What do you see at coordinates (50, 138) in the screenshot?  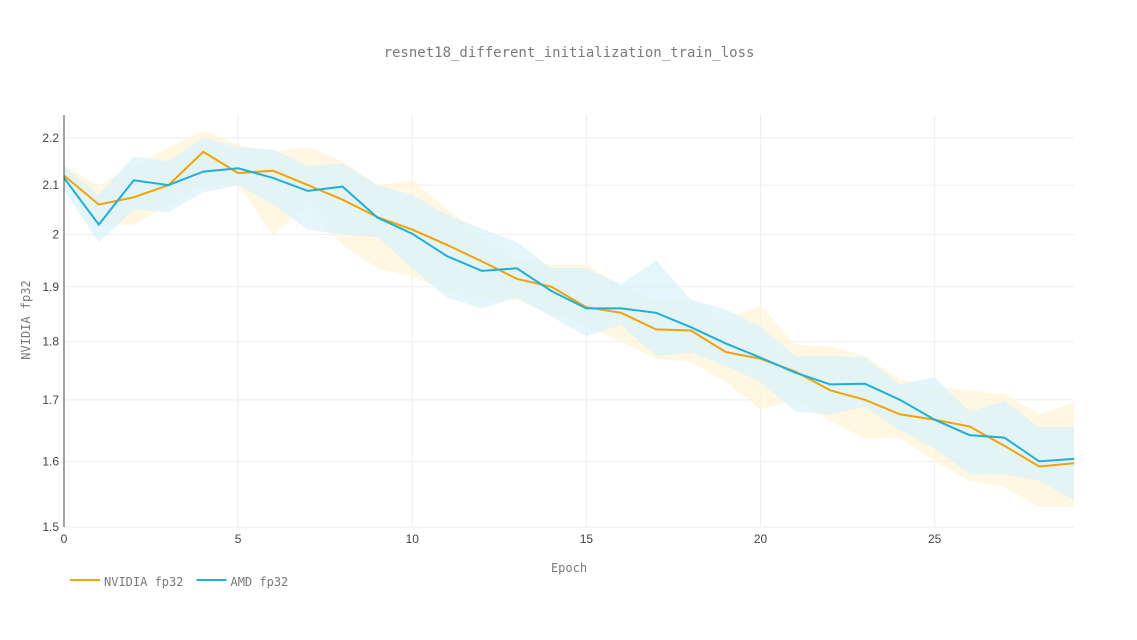 I see `y-tick-label: 2.2` at bounding box center [50, 138].